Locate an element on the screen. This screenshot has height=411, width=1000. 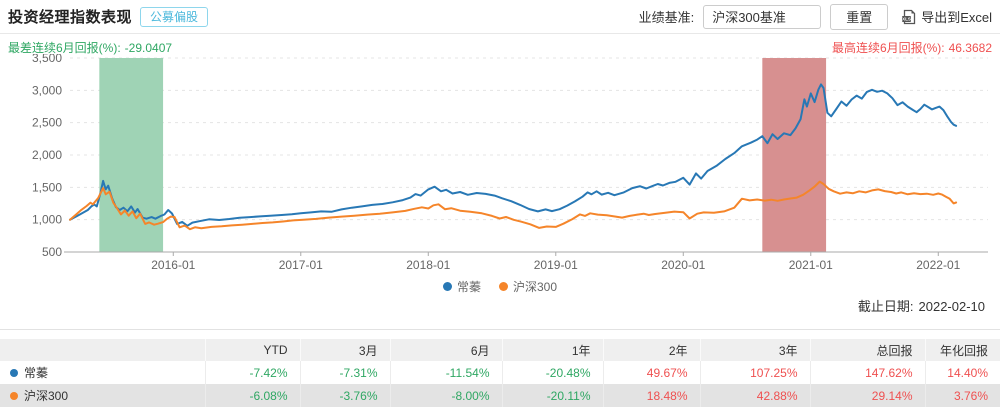
y-axis-label: 1,000 is located at coordinates (47, 220).